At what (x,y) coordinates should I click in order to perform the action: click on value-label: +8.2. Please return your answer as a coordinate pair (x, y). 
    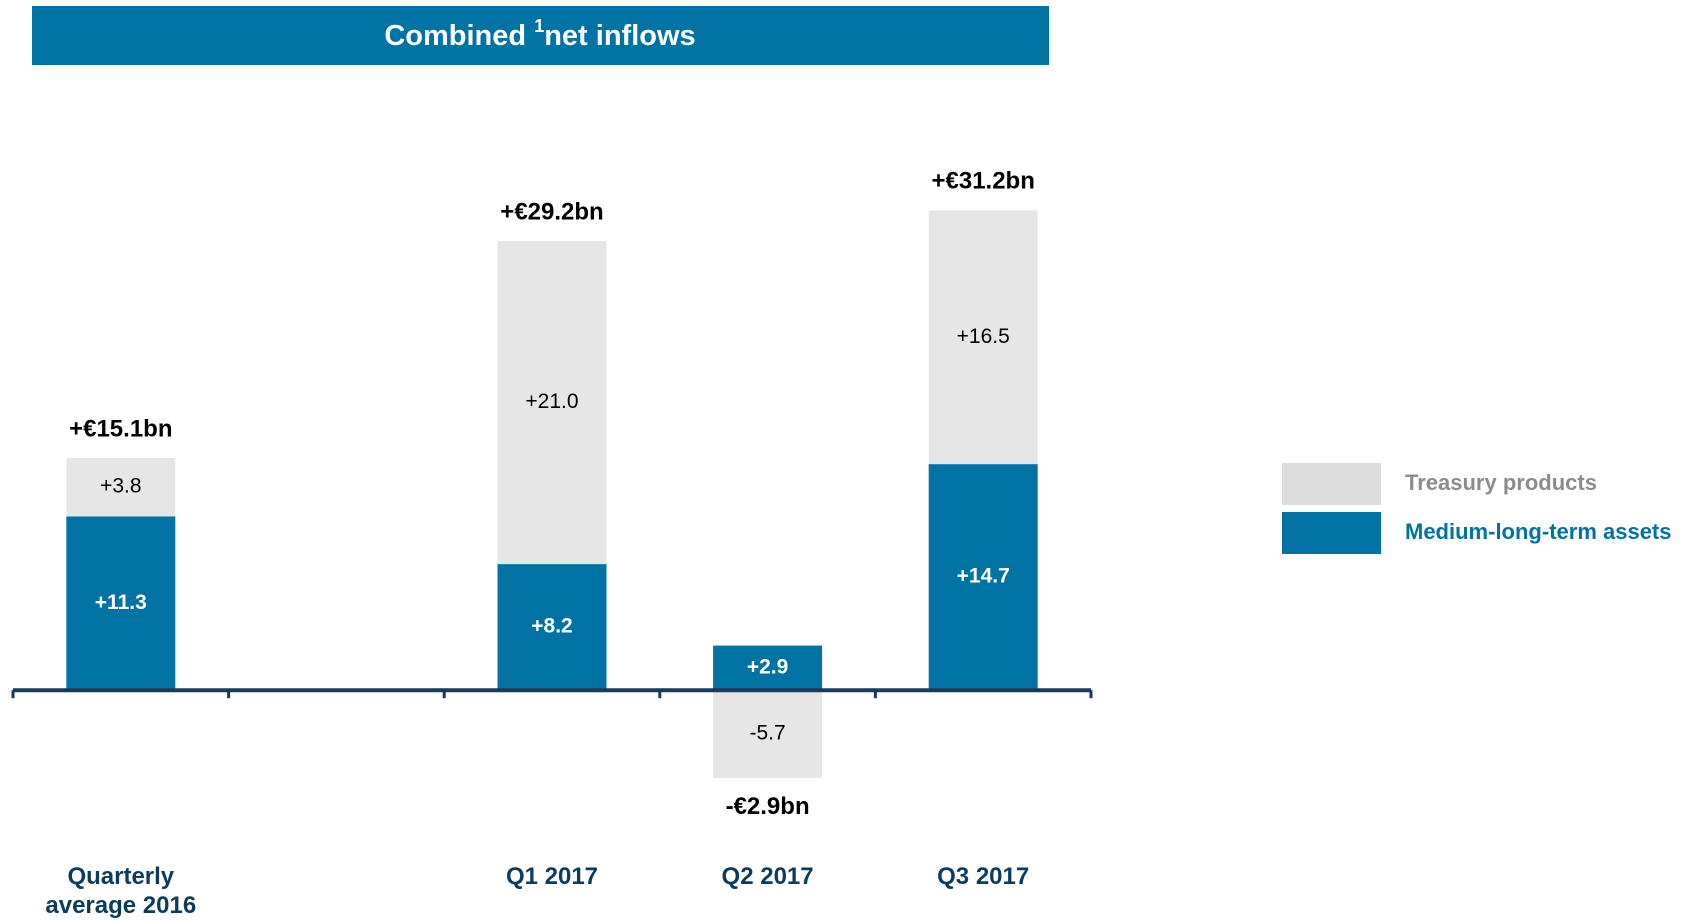
    Looking at the image, I should click on (551, 626).